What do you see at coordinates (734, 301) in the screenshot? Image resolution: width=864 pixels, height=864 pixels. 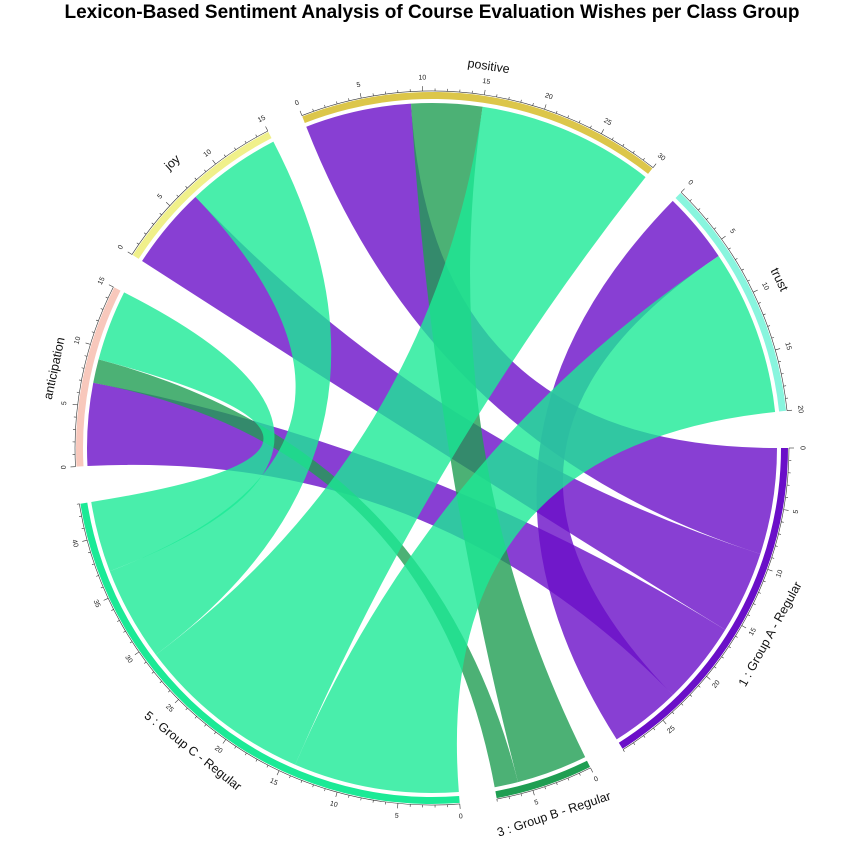 I see `sector-axis-trust` at bounding box center [734, 301].